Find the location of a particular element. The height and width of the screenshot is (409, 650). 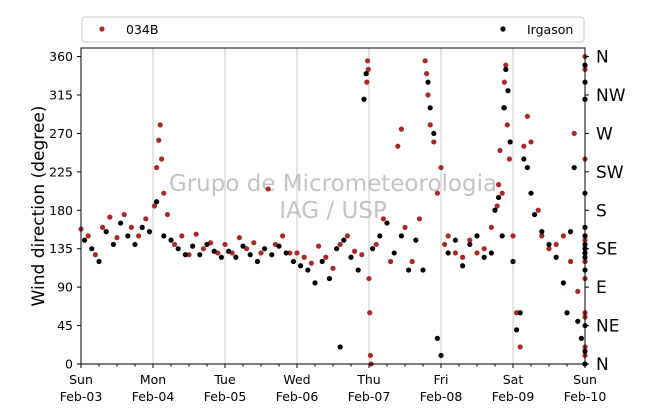

compass-label: N is located at coordinates (602, 365).